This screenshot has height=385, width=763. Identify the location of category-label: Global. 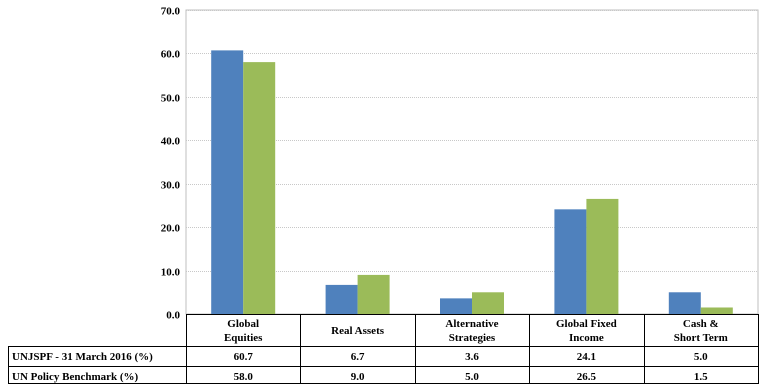
(243, 324).